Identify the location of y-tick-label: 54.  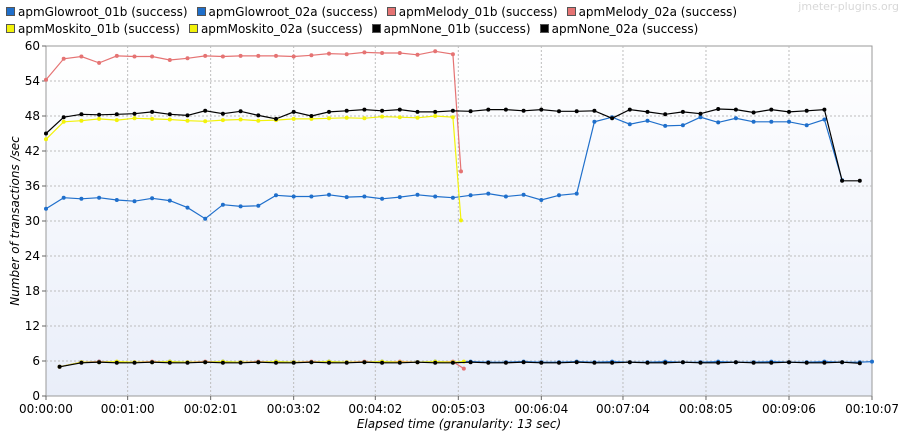
(32, 81).